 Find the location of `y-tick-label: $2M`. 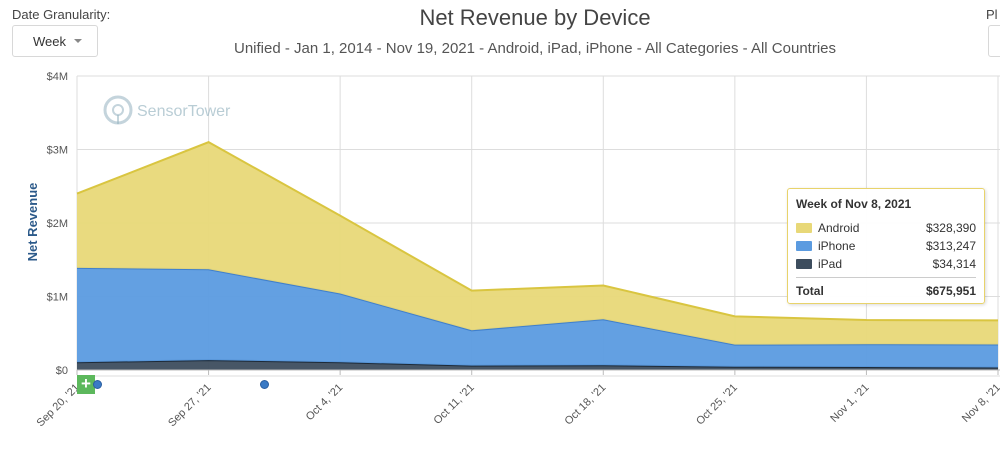

y-tick-label: $2M is located at coordinates (57, 224).